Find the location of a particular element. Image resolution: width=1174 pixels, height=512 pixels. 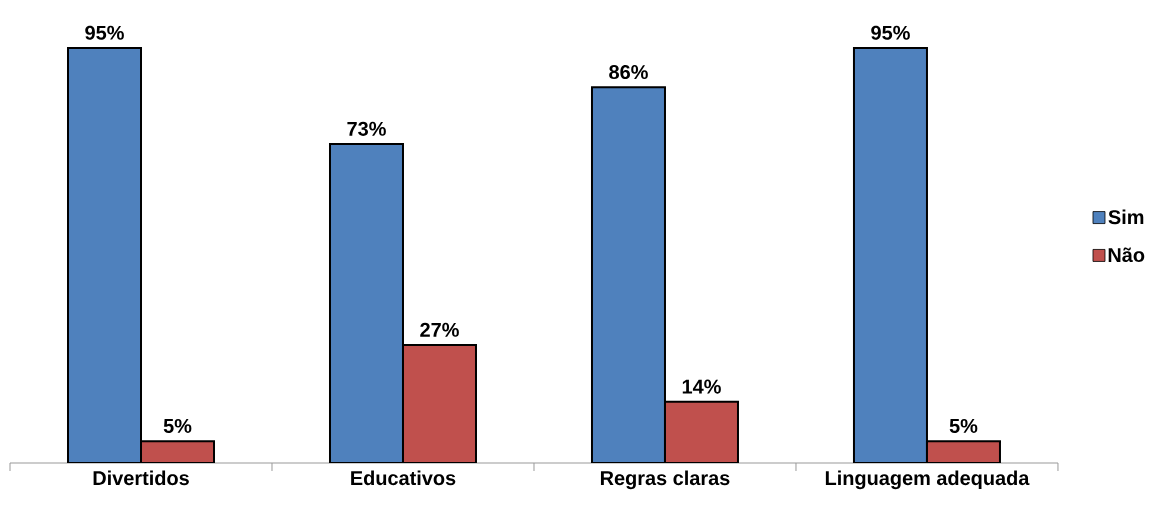

data-label: 27% is located at coordinates (439, 329).